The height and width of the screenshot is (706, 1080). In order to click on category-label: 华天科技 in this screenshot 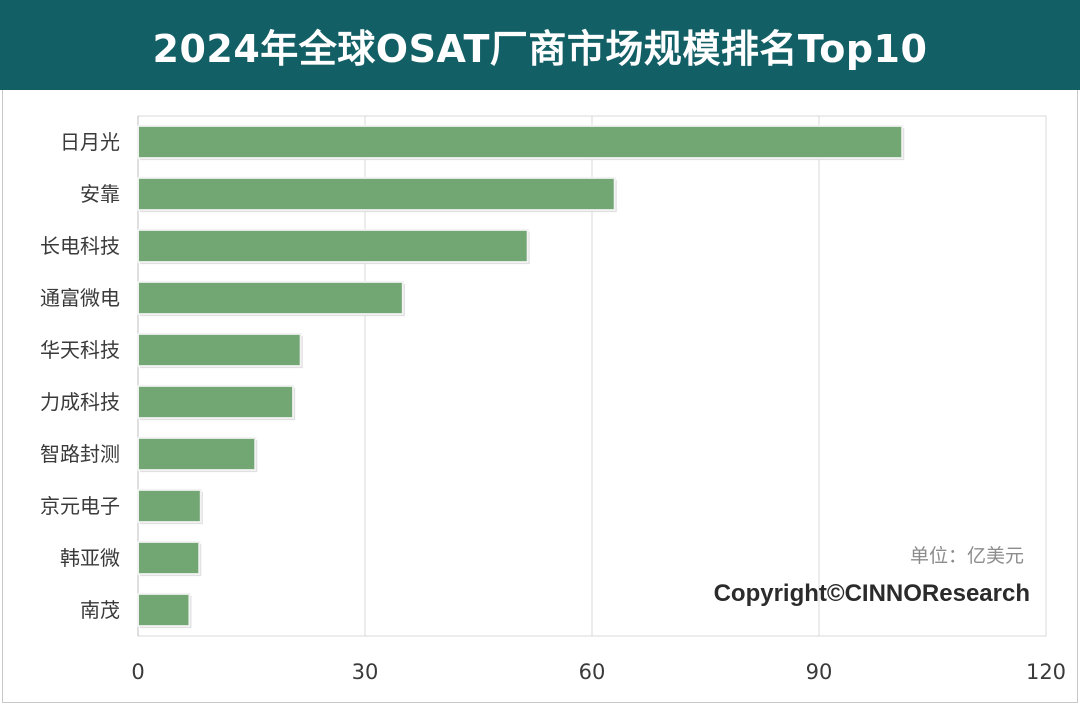, I will do `click(80, 350)`.